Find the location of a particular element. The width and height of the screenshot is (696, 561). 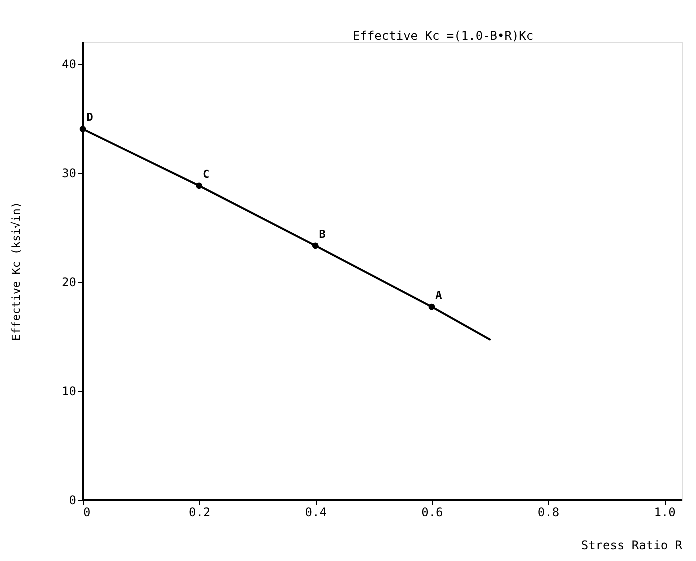

annotation: D is located at coordinates (90, 117).